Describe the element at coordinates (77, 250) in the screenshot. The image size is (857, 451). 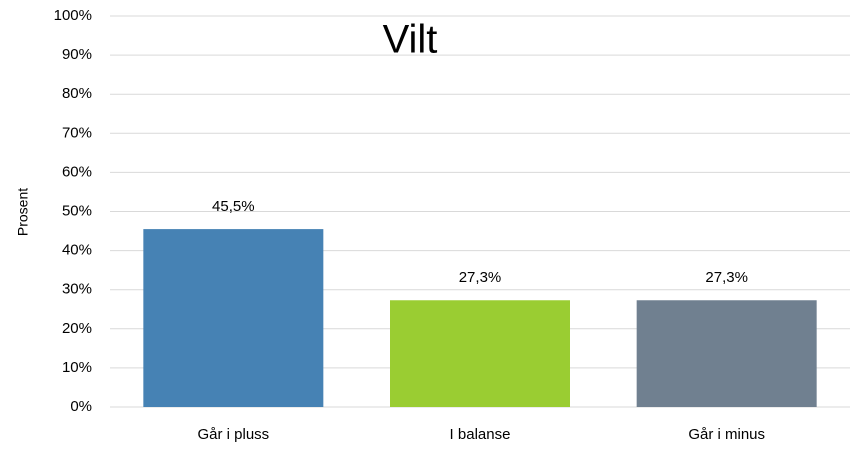
I see `y-tick-label: 40%` at that location.